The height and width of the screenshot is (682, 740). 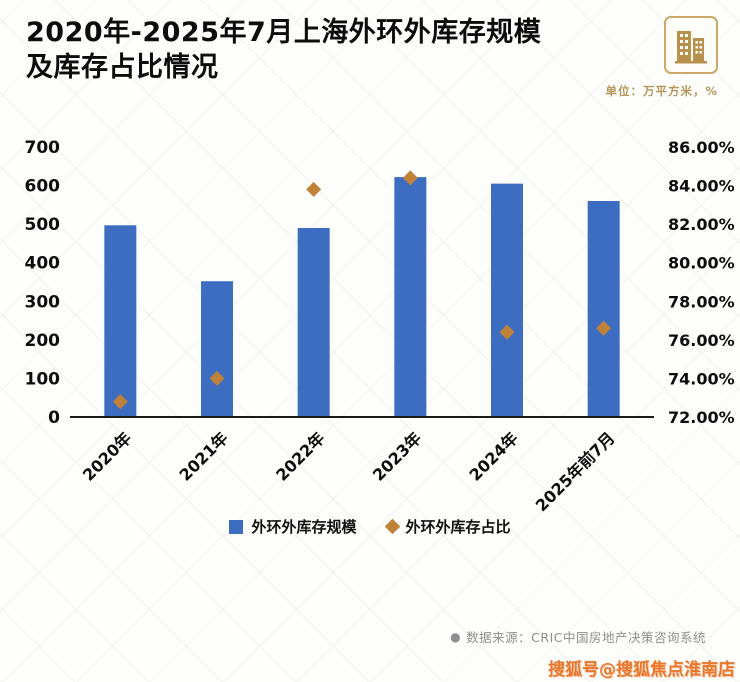 I want to click on legend-square-icon, so click(x=236, y=526).